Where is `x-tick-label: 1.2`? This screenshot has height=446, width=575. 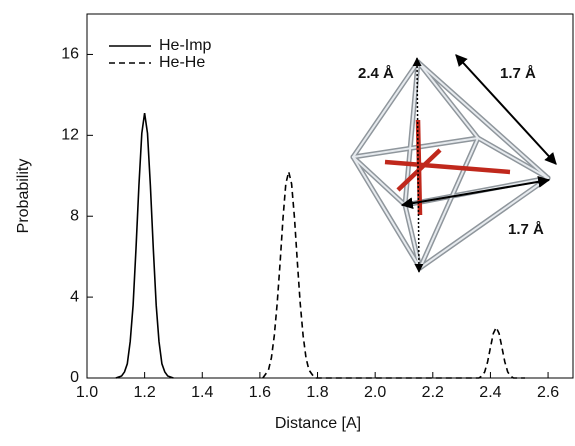 x-tick-label: 1.2 is located at coordinates (145, 392).